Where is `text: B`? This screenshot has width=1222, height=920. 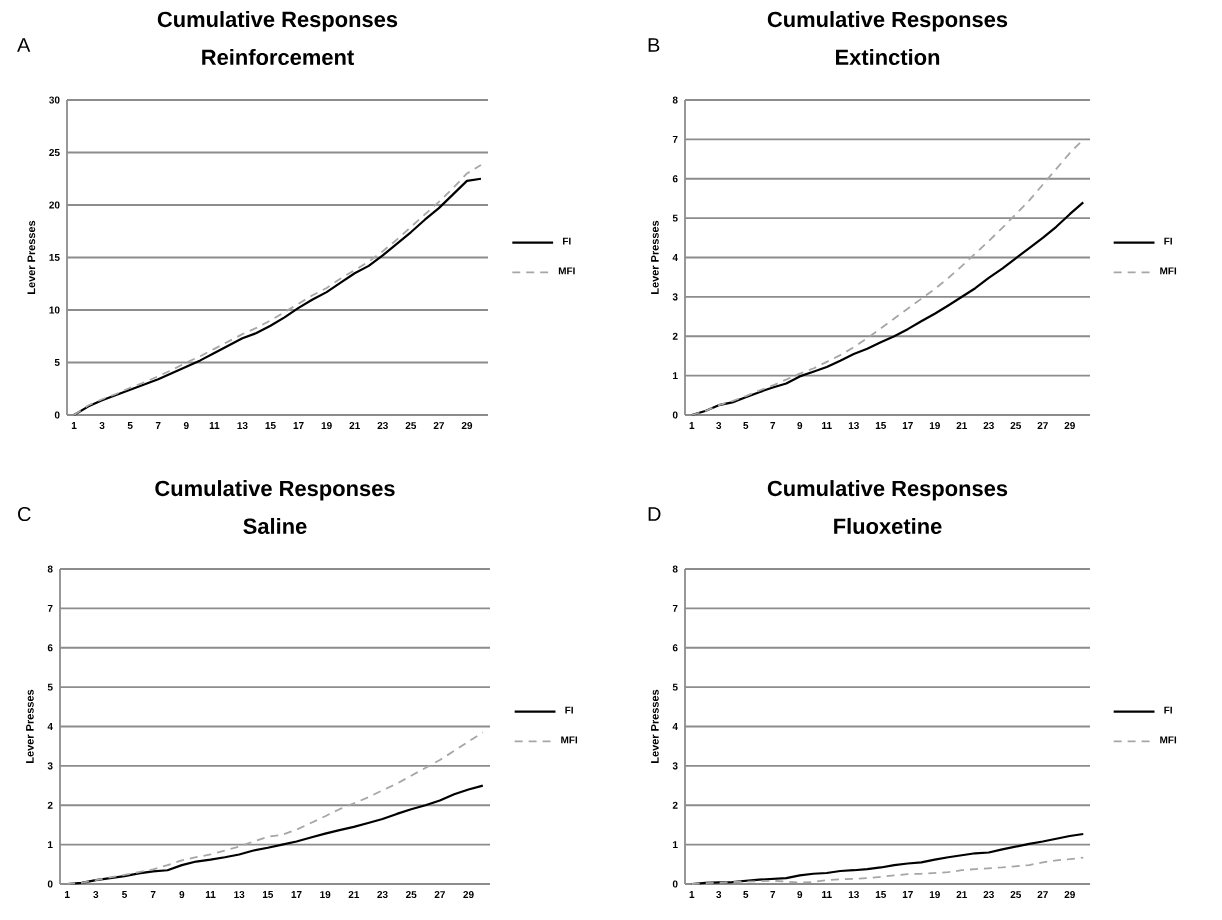
text: B is located at coordinates (654, 45).